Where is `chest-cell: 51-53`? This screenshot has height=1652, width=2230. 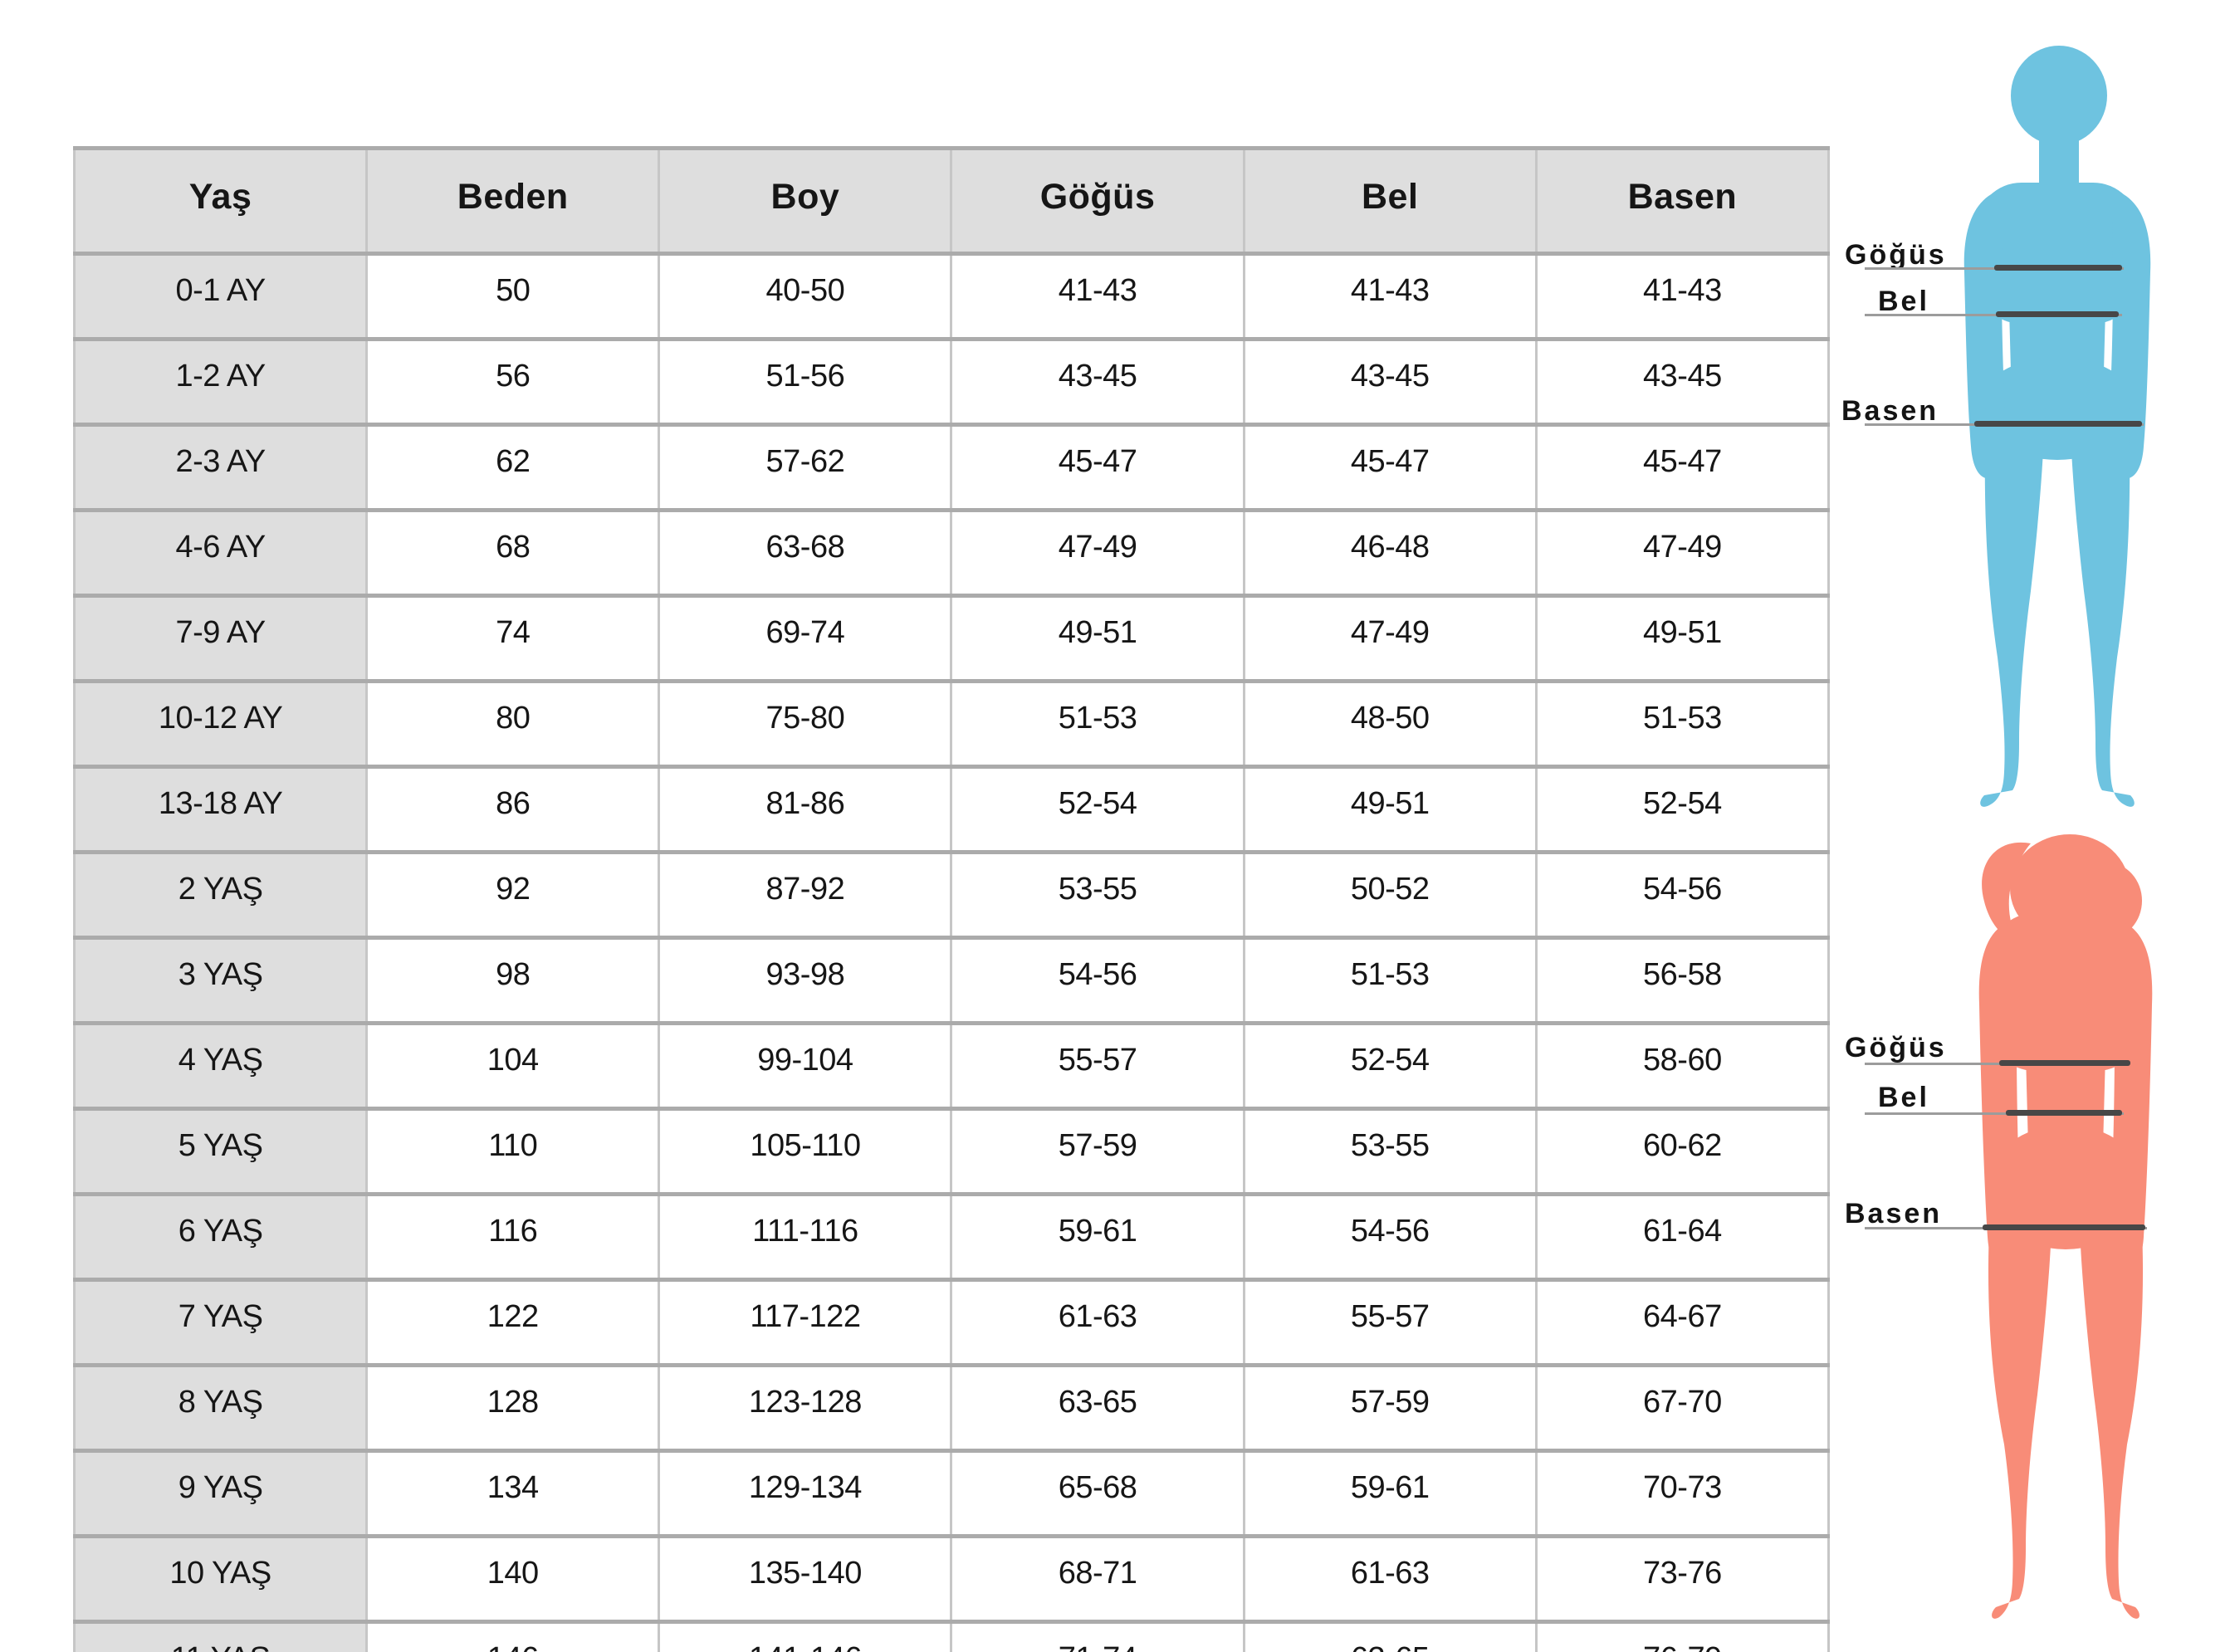
chest-cell: 51-53 is located at coordinates (1097, 724).